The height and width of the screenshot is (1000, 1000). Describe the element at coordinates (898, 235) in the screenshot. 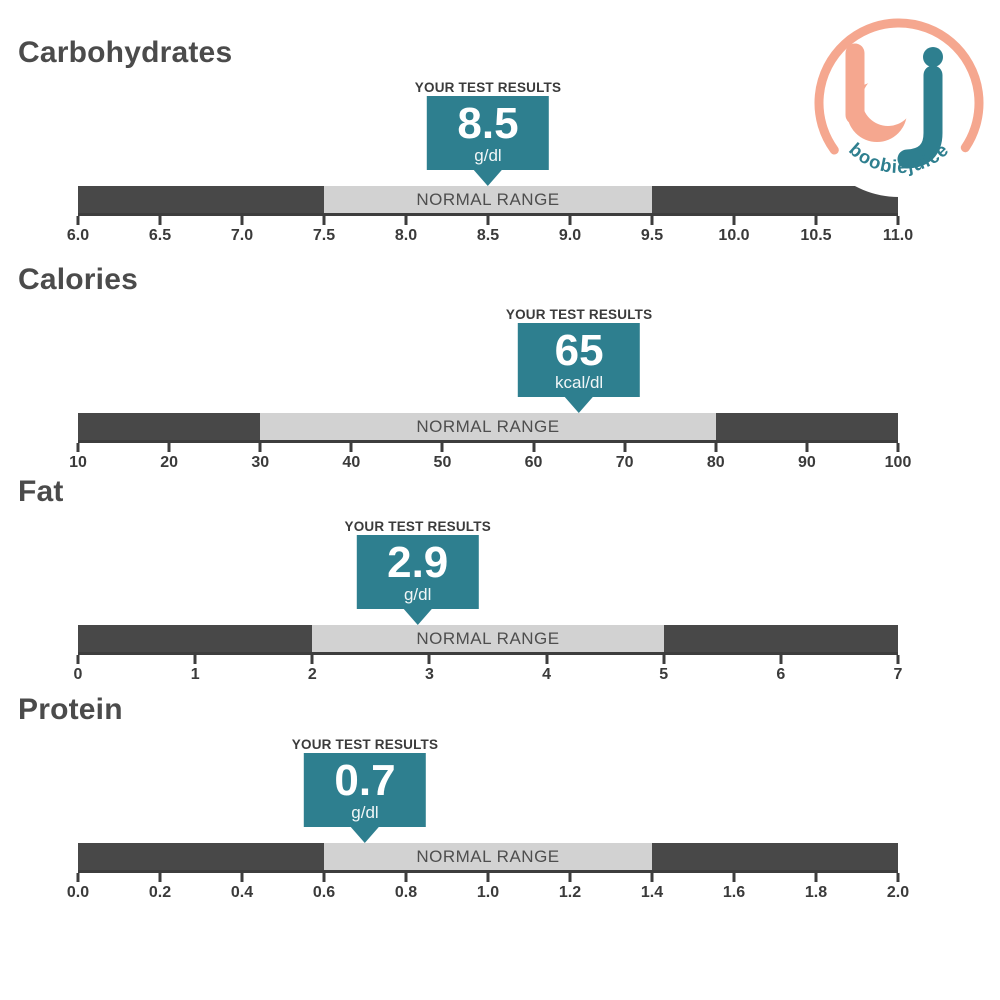

I see `tick-label: 11.0` at that location.